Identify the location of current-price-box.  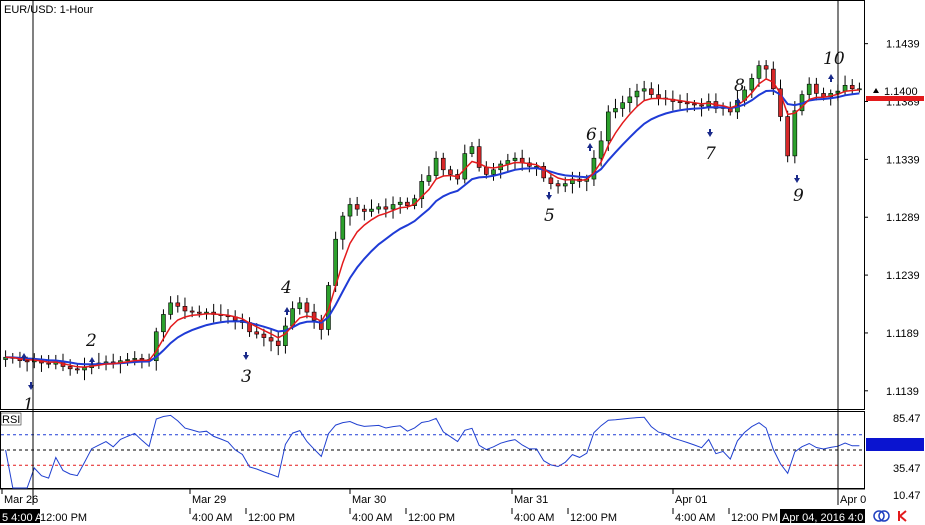
(895, 91).